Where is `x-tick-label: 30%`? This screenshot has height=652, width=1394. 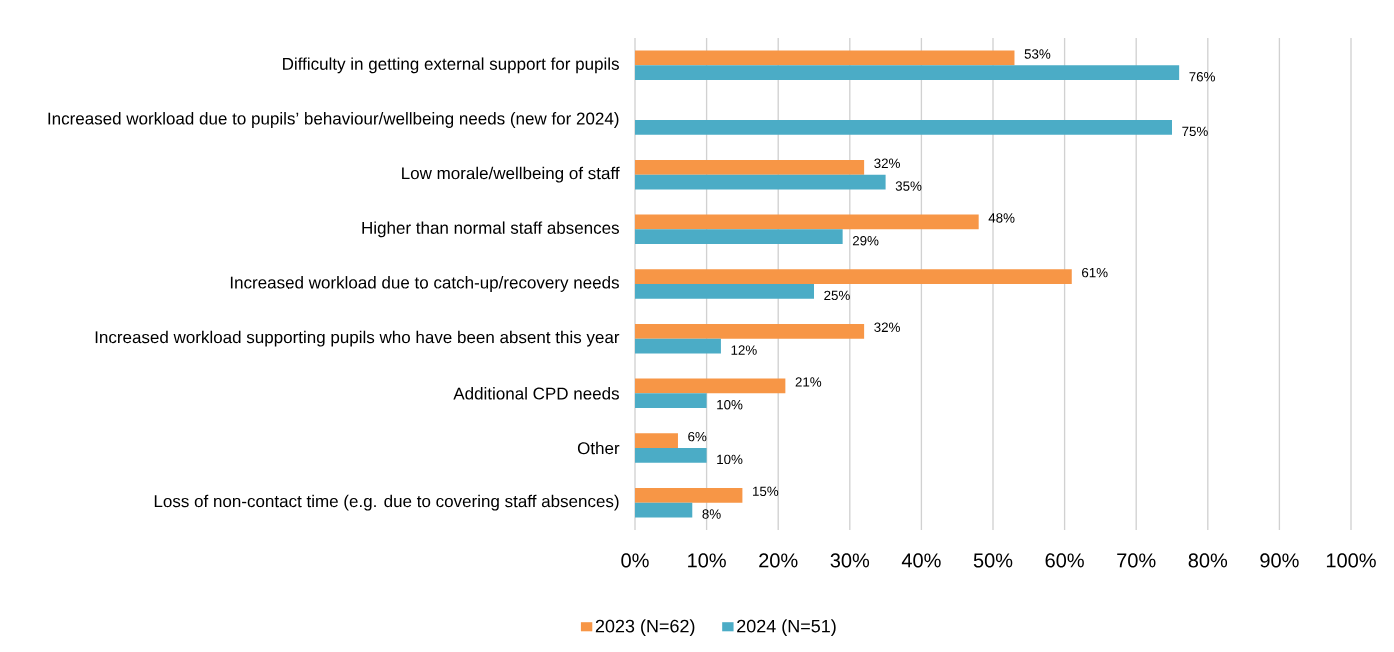
x-tick-label: 30% is located at coordinates (850, 560).